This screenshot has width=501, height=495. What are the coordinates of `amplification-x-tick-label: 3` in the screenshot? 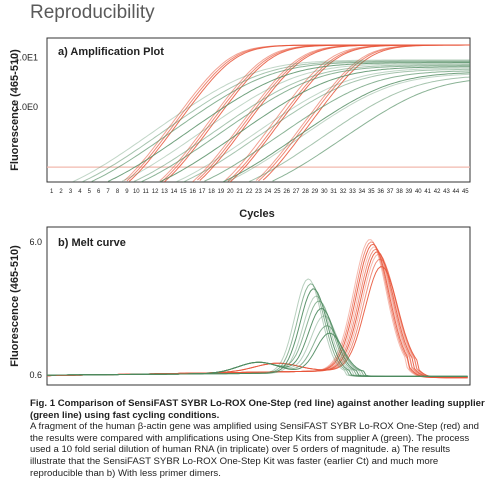 It's located at (71, 192).